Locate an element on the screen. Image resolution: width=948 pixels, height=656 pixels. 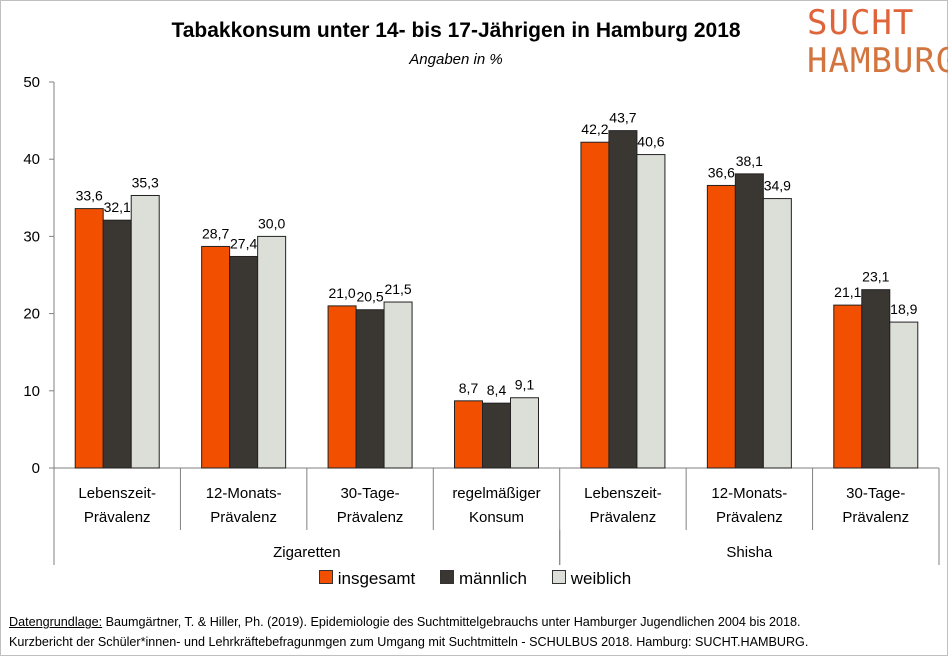
y-tick-label: 20 is located at coordinates (31, 314).